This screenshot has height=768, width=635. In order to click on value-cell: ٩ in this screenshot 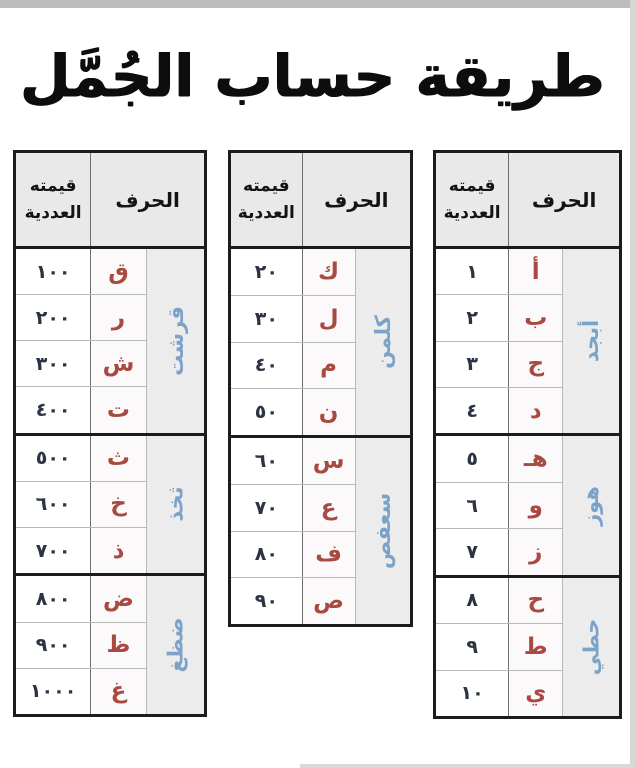, I will do `click(473, 647)`.